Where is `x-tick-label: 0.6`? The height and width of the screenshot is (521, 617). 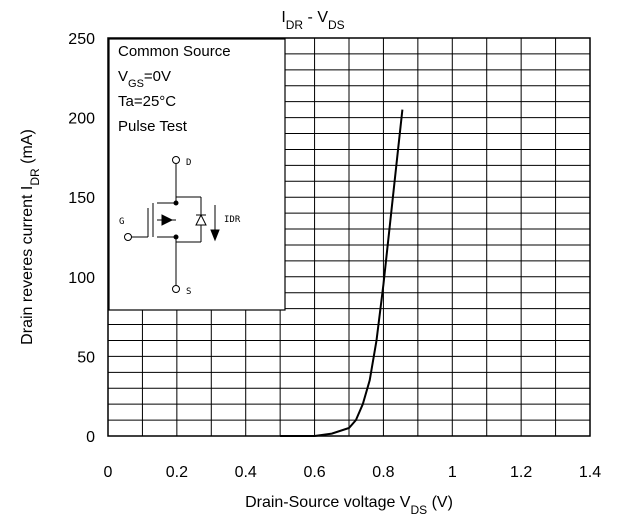 x-tick-label: 0.6 is located at coordinates (314, 472).